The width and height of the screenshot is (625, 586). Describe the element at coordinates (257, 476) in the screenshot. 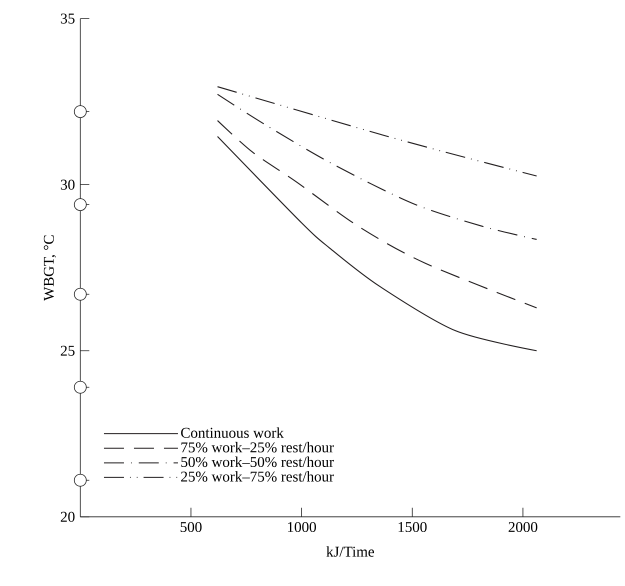

I see `legend-label: 25% work–75% rest/hour` at that location.